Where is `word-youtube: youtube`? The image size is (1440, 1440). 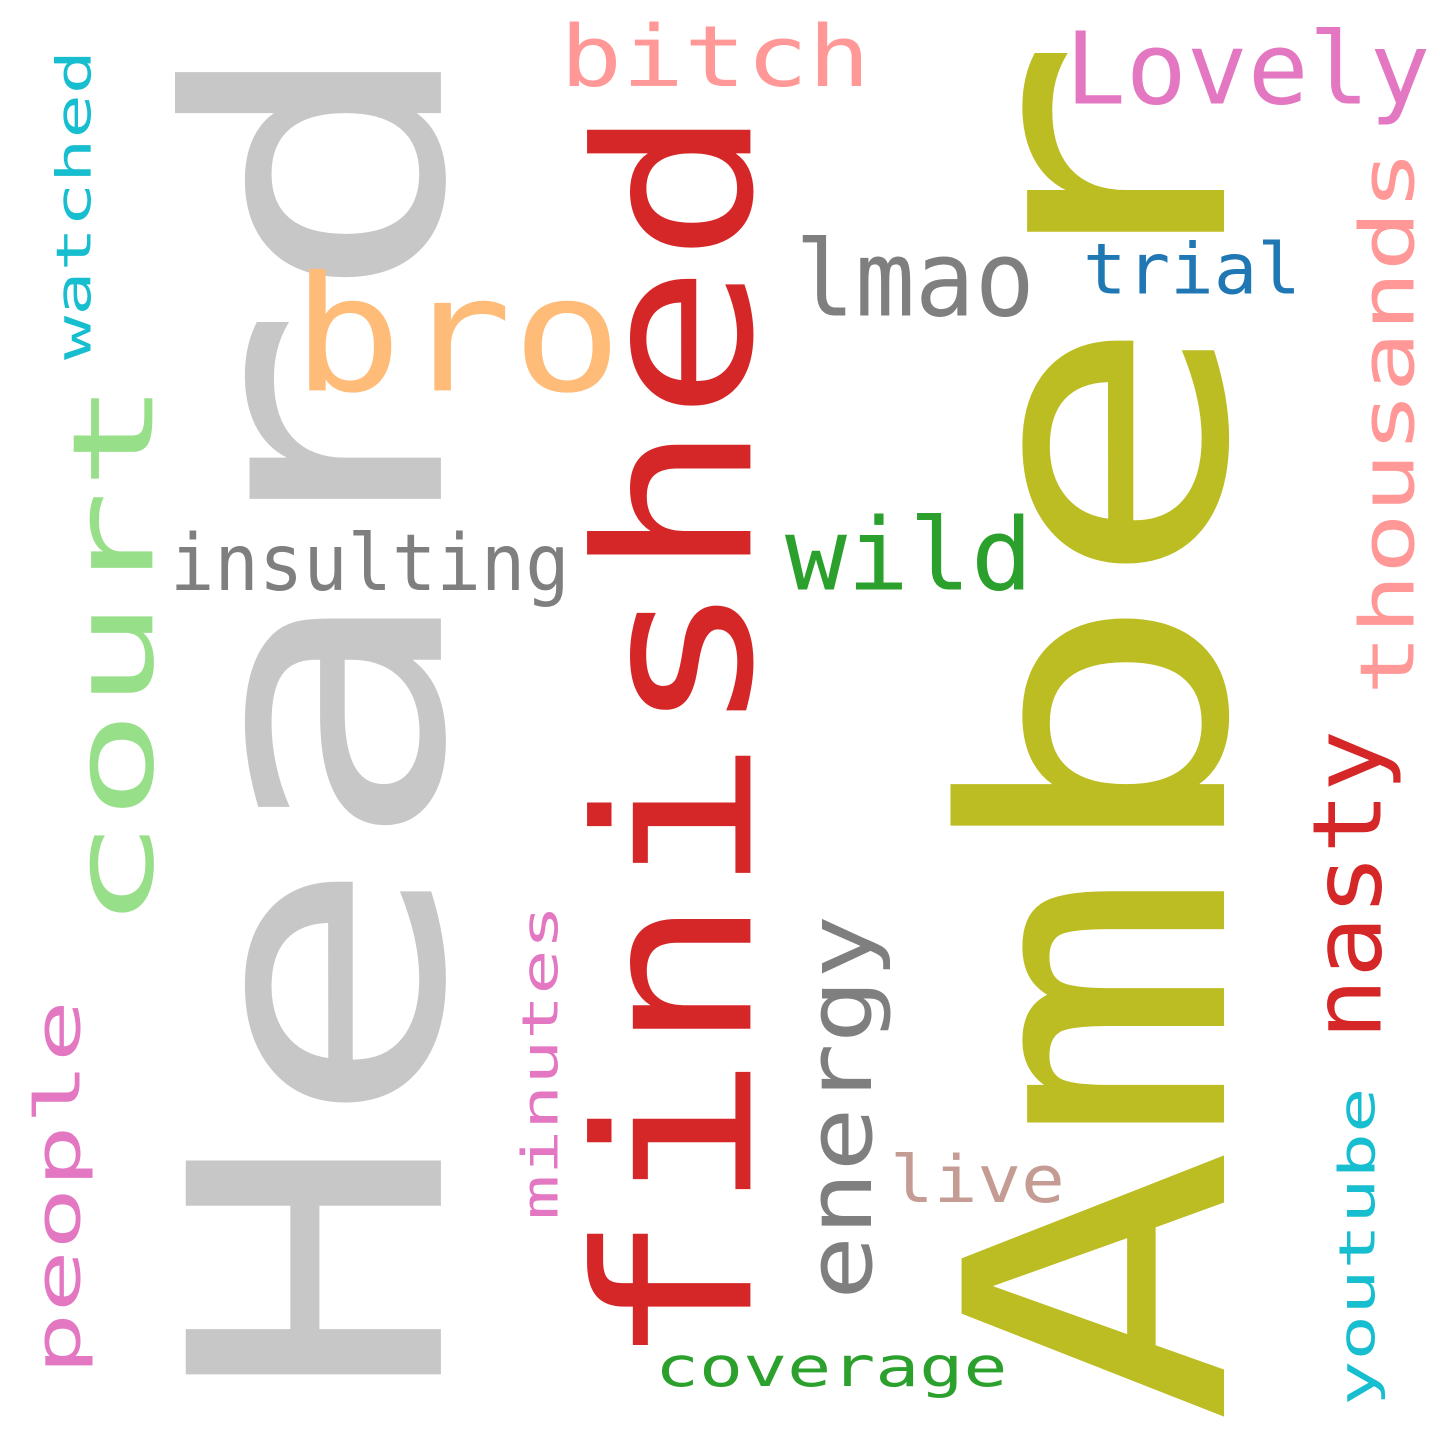
word-youtube: youtube is located at coordinates (1357, 1246).